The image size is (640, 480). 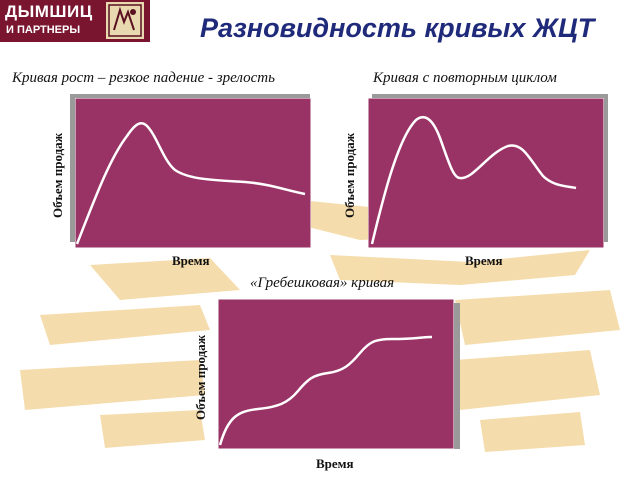 I want to click on logo-emblem-icon, so click(x=125, y=20).